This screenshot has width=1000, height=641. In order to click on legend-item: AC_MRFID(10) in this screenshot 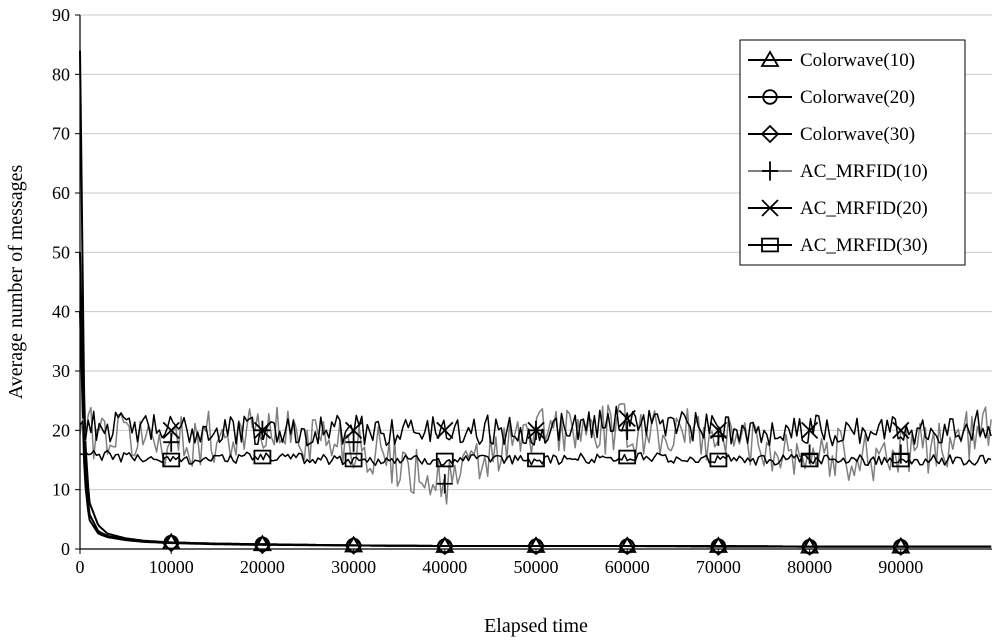, I will do `click(838, 171)`.